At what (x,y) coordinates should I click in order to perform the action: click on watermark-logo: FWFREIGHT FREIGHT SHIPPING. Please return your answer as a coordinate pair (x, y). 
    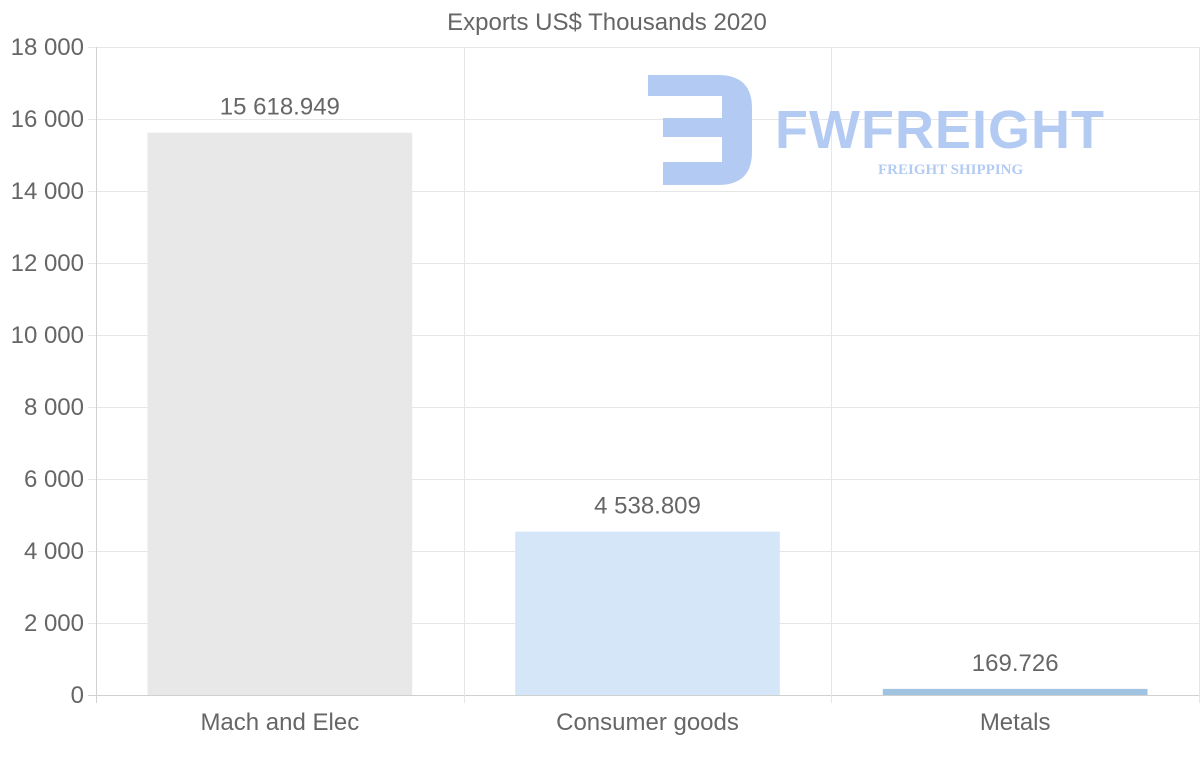
    Looking at the image, I should click on (876, 130).